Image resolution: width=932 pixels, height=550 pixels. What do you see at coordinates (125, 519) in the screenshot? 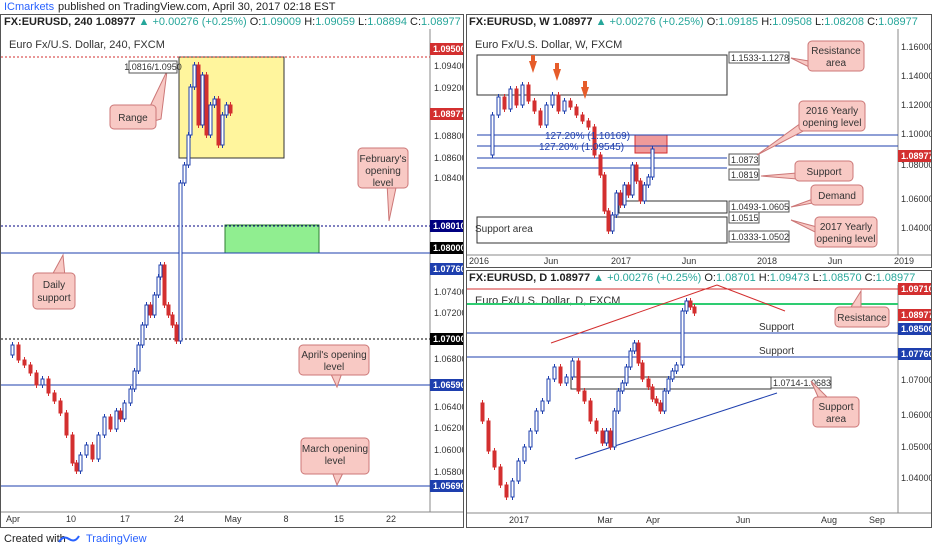
I see `x-tick-label: 17` at bounding box center [125, 519].